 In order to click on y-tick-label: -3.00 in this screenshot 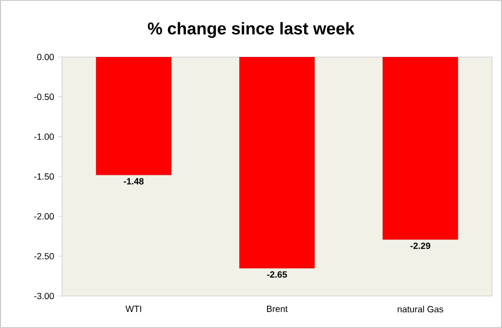, I will do `click(44, 296)`.